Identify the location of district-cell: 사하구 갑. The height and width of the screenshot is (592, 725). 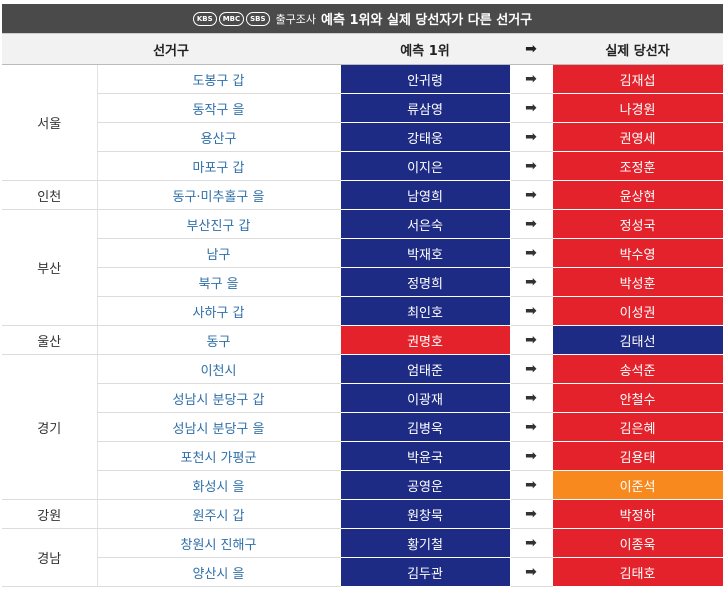
(218, 311).